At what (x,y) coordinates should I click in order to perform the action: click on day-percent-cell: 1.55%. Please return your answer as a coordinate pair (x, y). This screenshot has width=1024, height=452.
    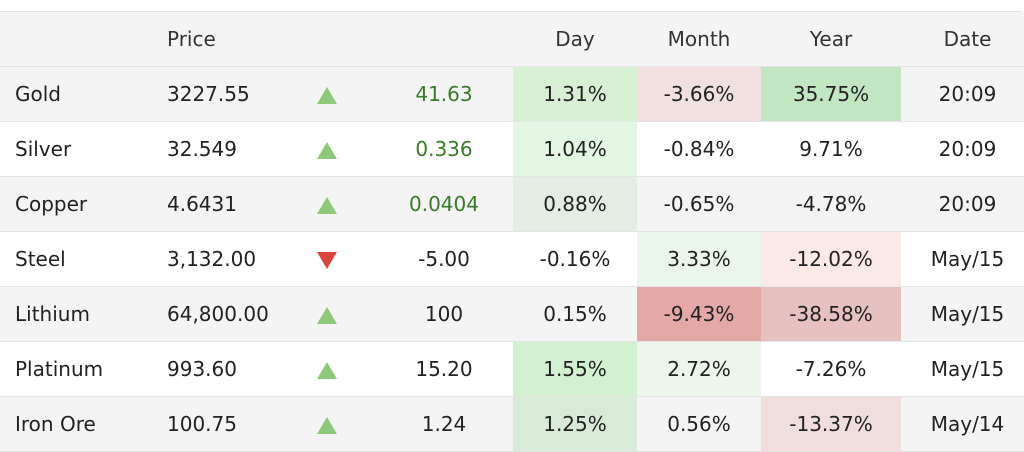
    Looking at the image, I should click on (575, 369).